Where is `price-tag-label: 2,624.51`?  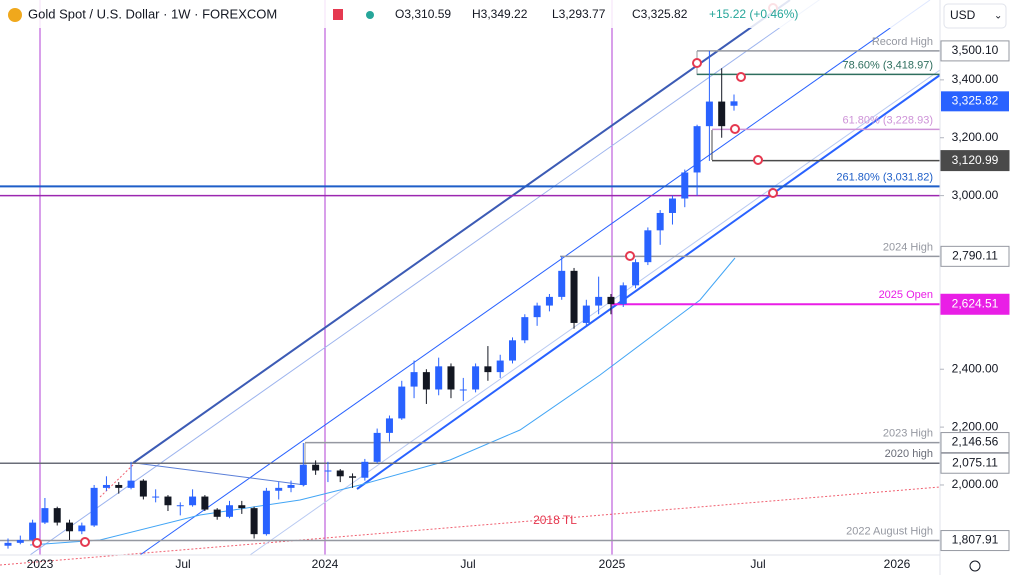 price-tag-label: 2,624.51 is located at coordinates (975, 303).